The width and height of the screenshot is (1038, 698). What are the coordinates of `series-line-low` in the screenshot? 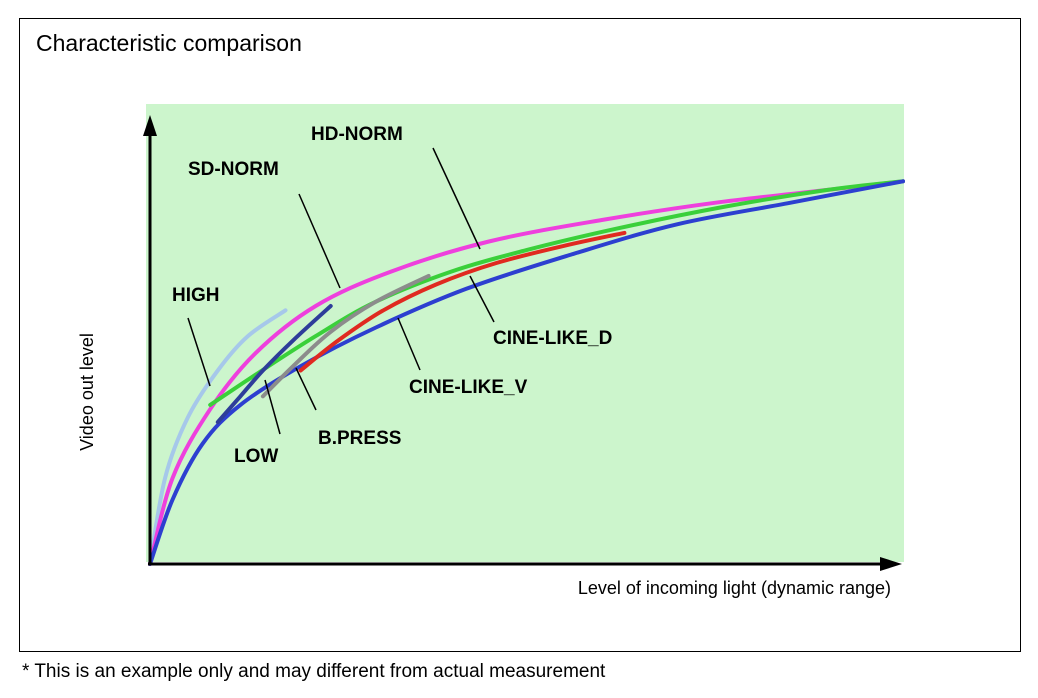 It's located at (274, 364).